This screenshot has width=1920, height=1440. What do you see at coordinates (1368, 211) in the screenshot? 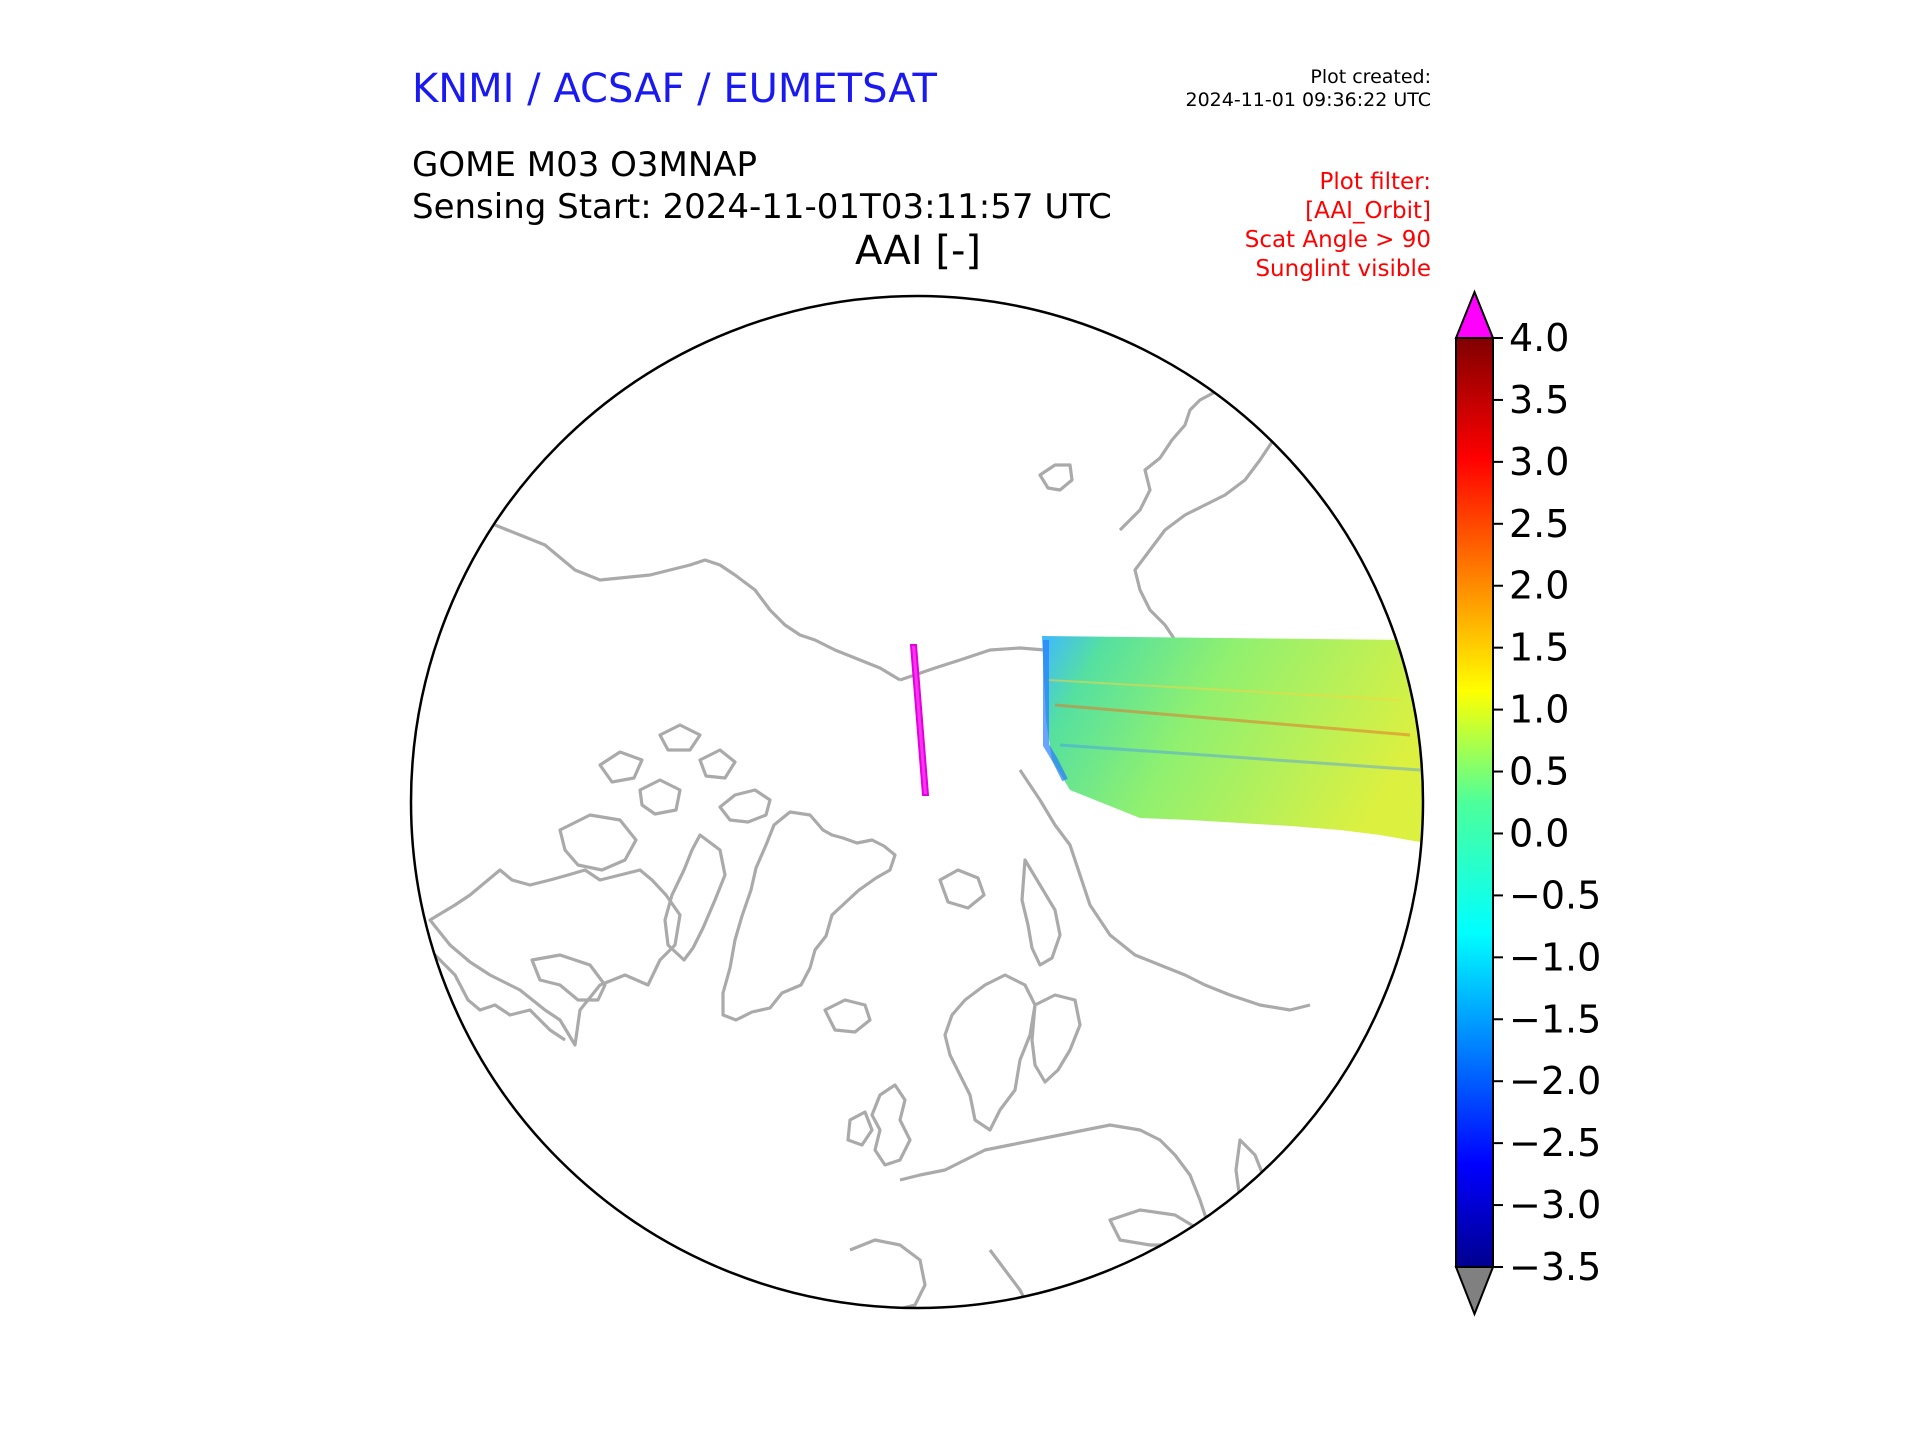
I see `plot-filter-line: [AAI_Orbit]` at bounding box center [1368, 211].